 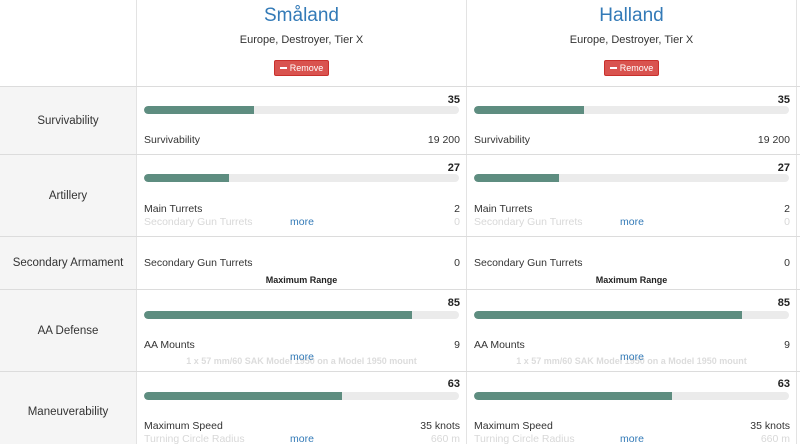 I want to click on category-artillery: Artillery, so click(x=68, y=195).